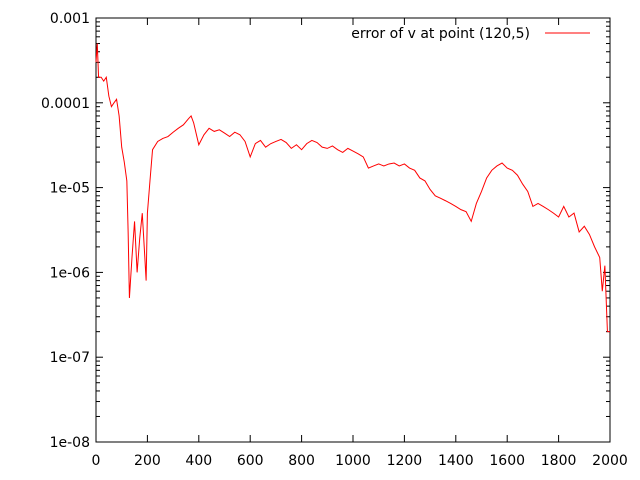 The height and width of the screenshot is (480, 640). I want to click on legend: error of v at point (120,5), so click(470, 34).